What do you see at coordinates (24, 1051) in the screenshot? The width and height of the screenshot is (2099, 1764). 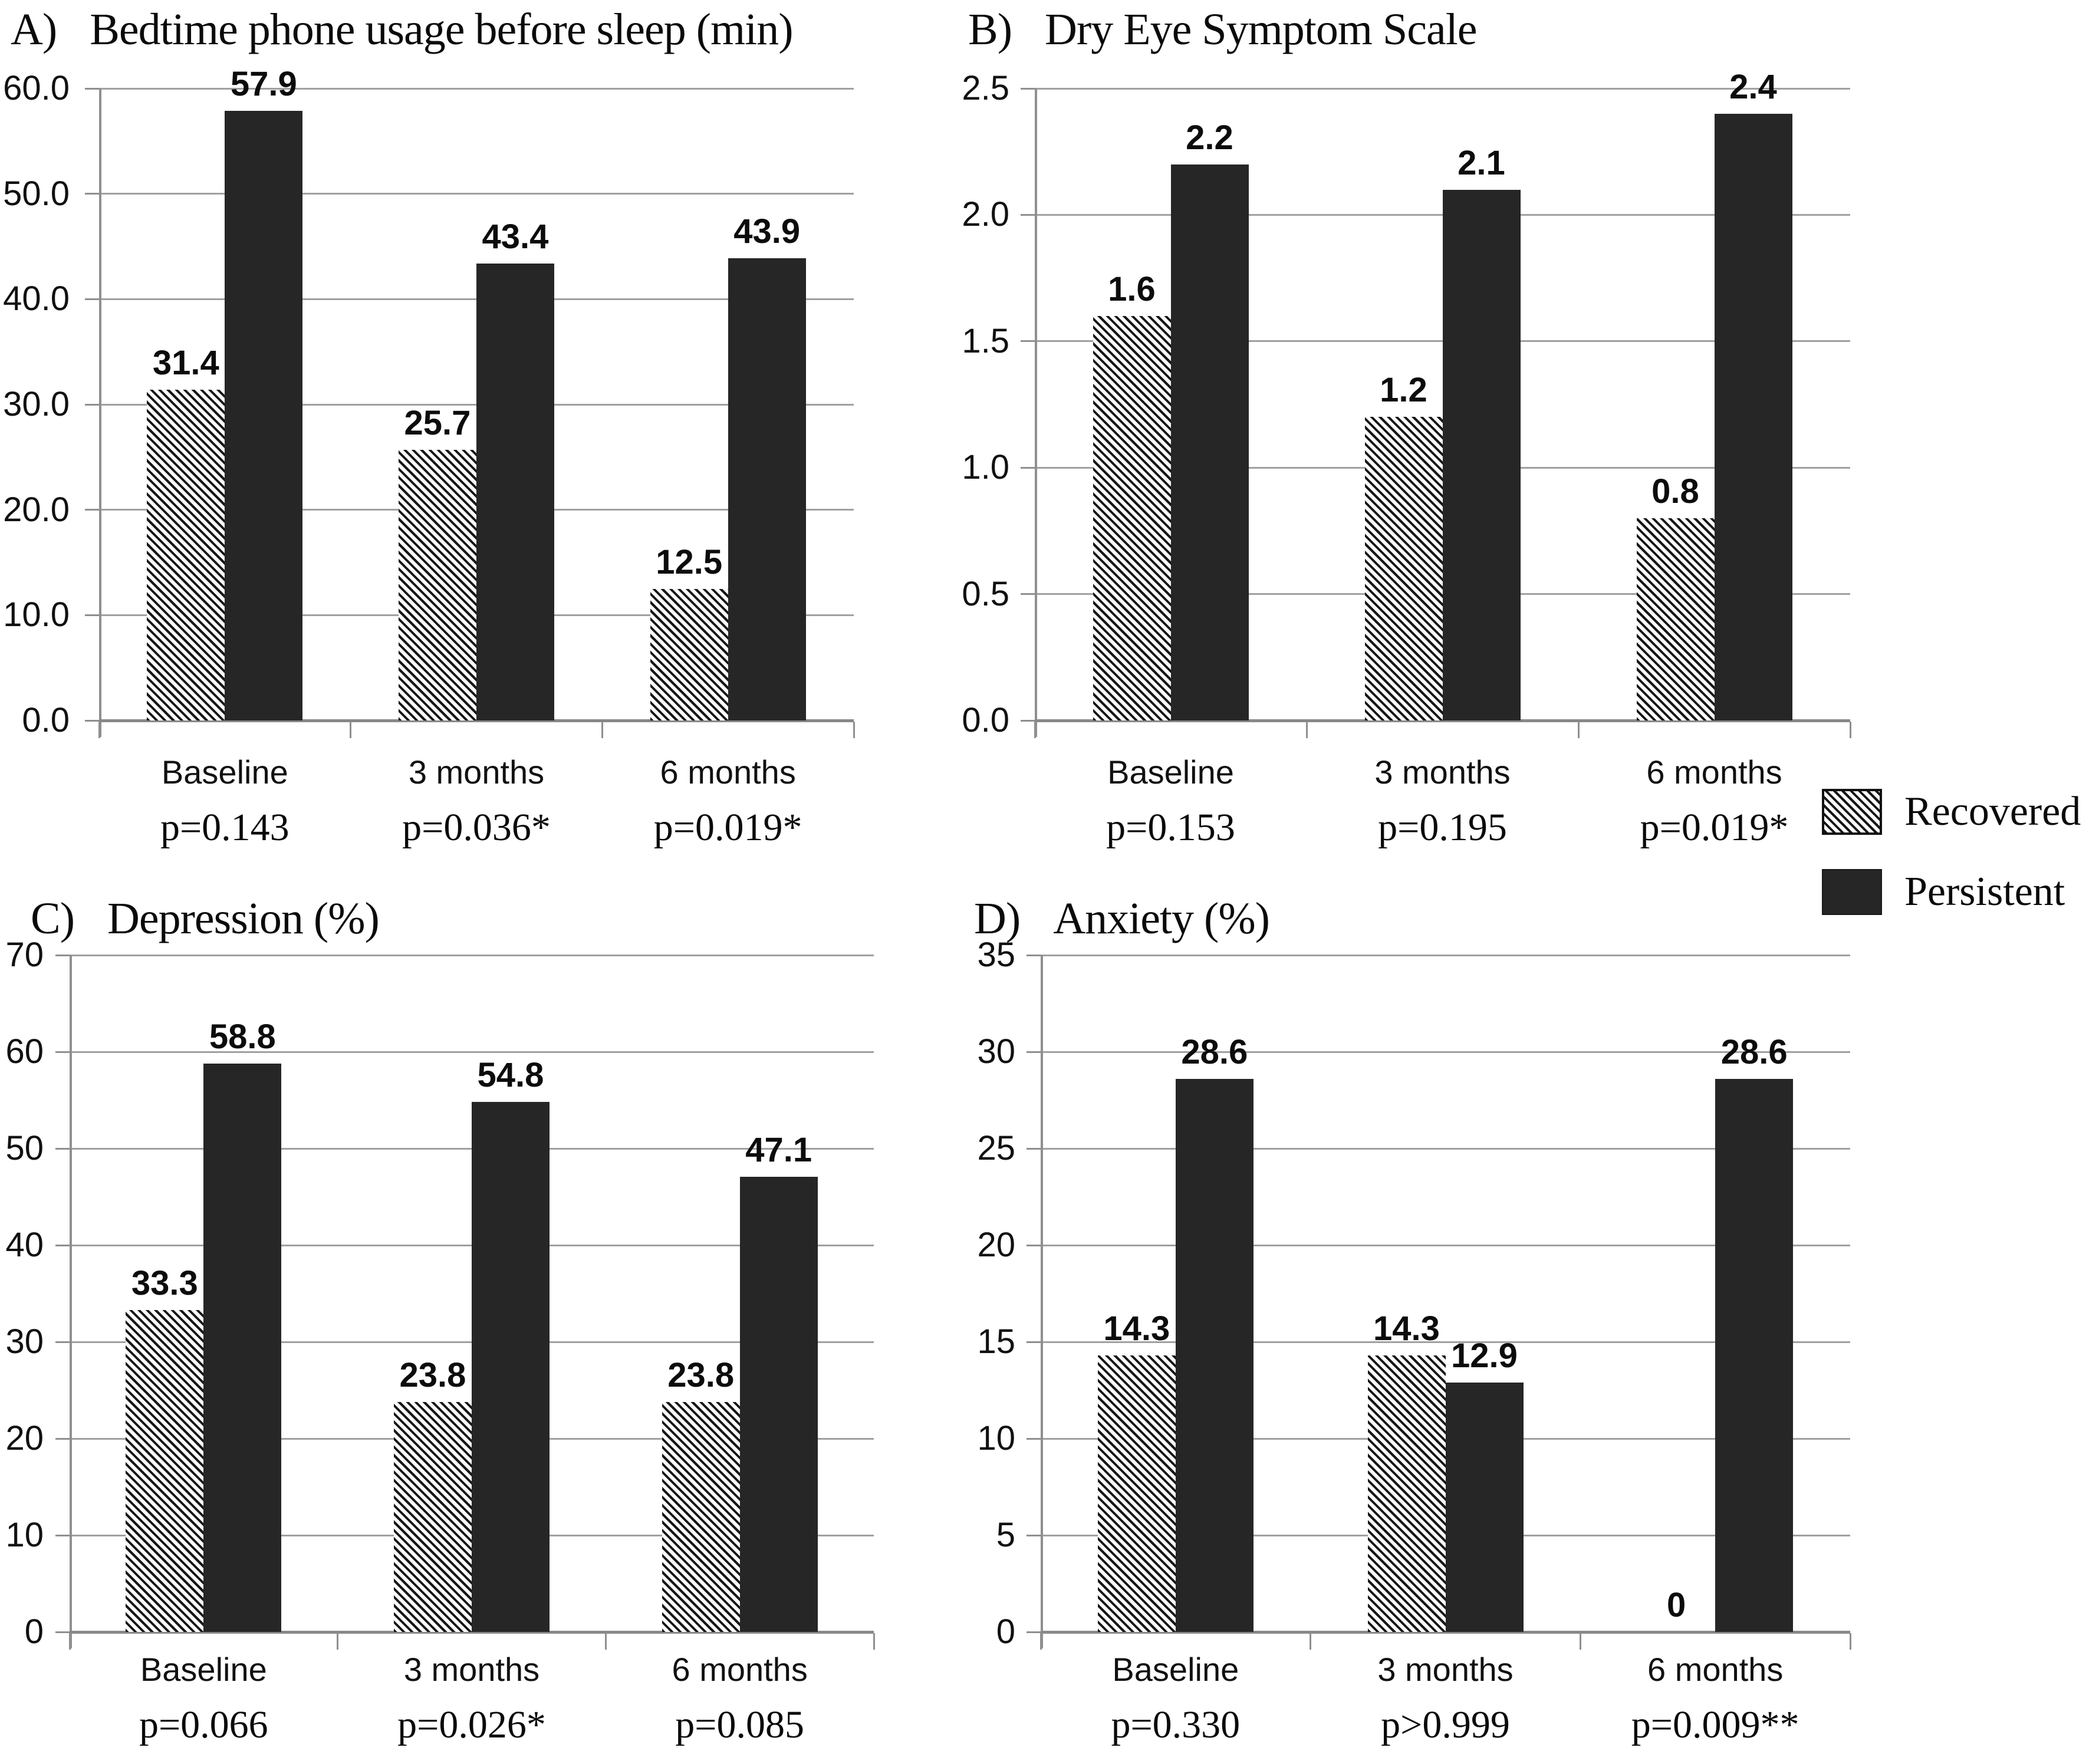 I see `y-tick-label: 60` at bounding box center [24, 1051].